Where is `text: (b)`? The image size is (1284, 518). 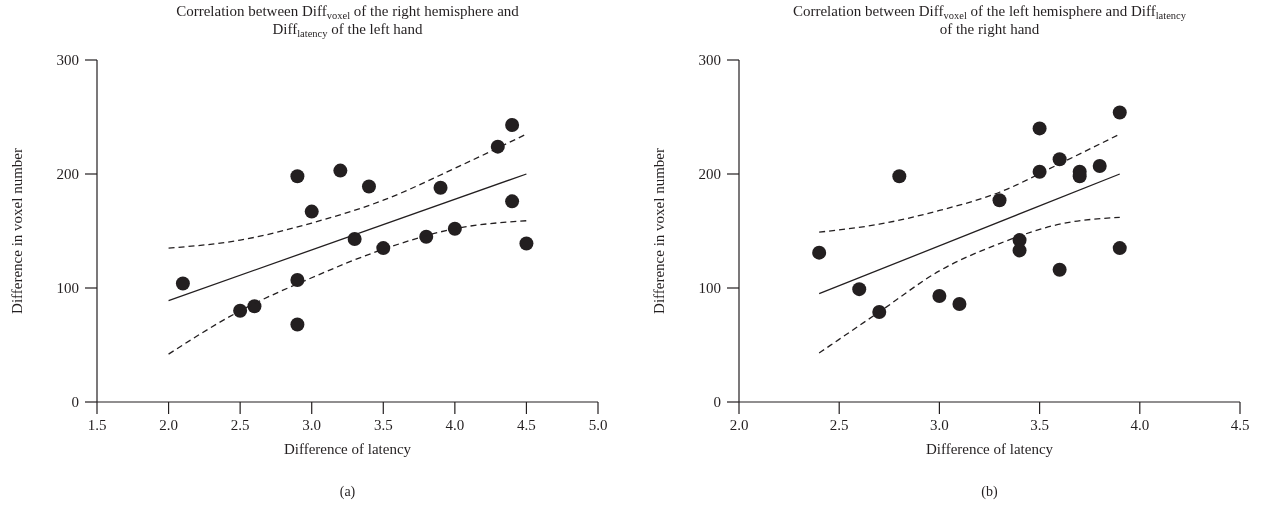 text: (b) is located at coordinates (989, 492).